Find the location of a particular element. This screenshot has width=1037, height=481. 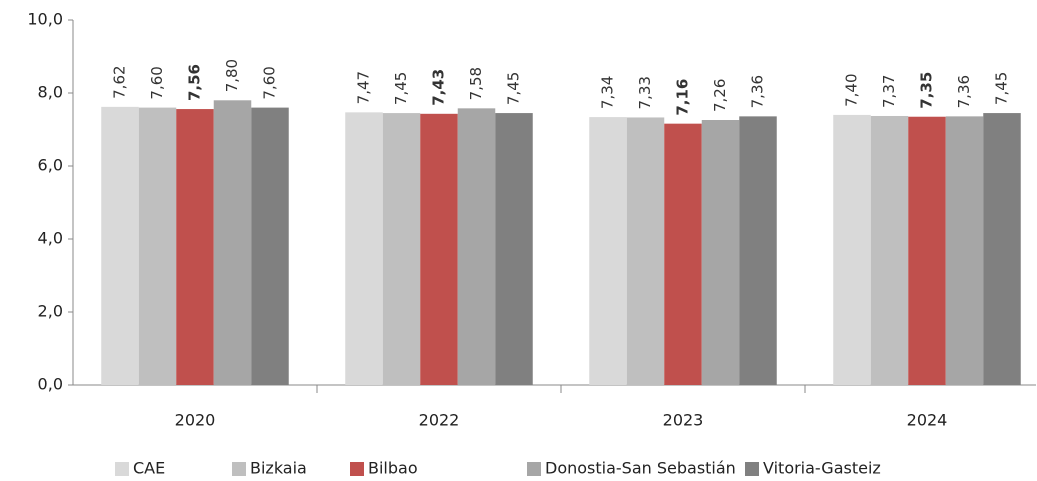

y-tick-label: 6,0 is located at coordinates (50, 165).